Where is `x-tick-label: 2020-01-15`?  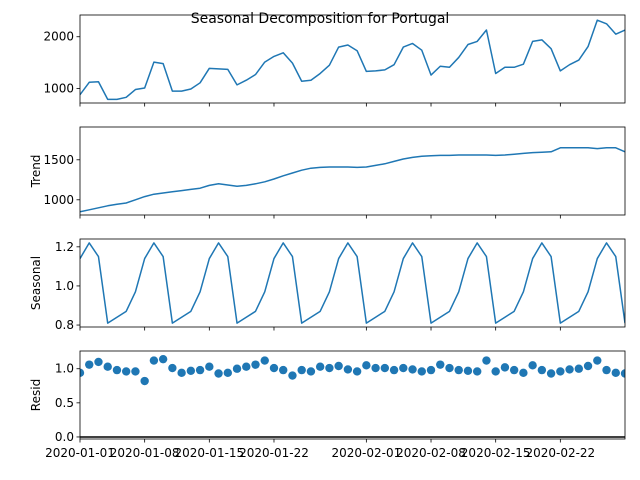 x-tick-label: 2020-01-15 is located at coordinates (209, 453).